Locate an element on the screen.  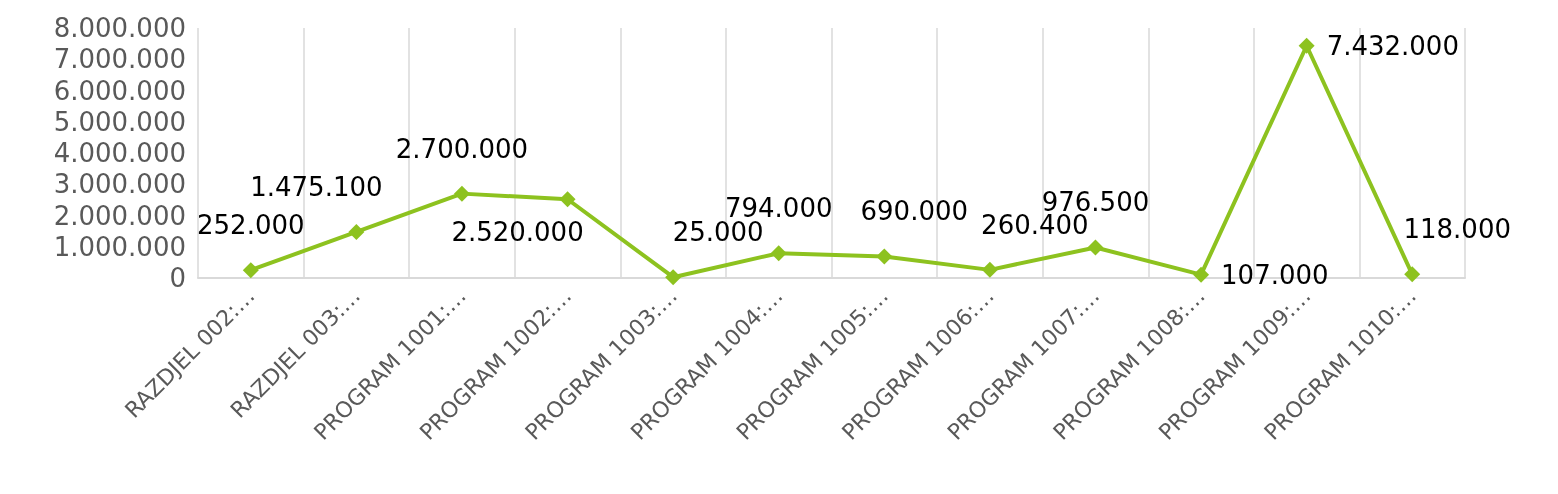
data-label: 2.700.000 is located at coordinates (462, 148).